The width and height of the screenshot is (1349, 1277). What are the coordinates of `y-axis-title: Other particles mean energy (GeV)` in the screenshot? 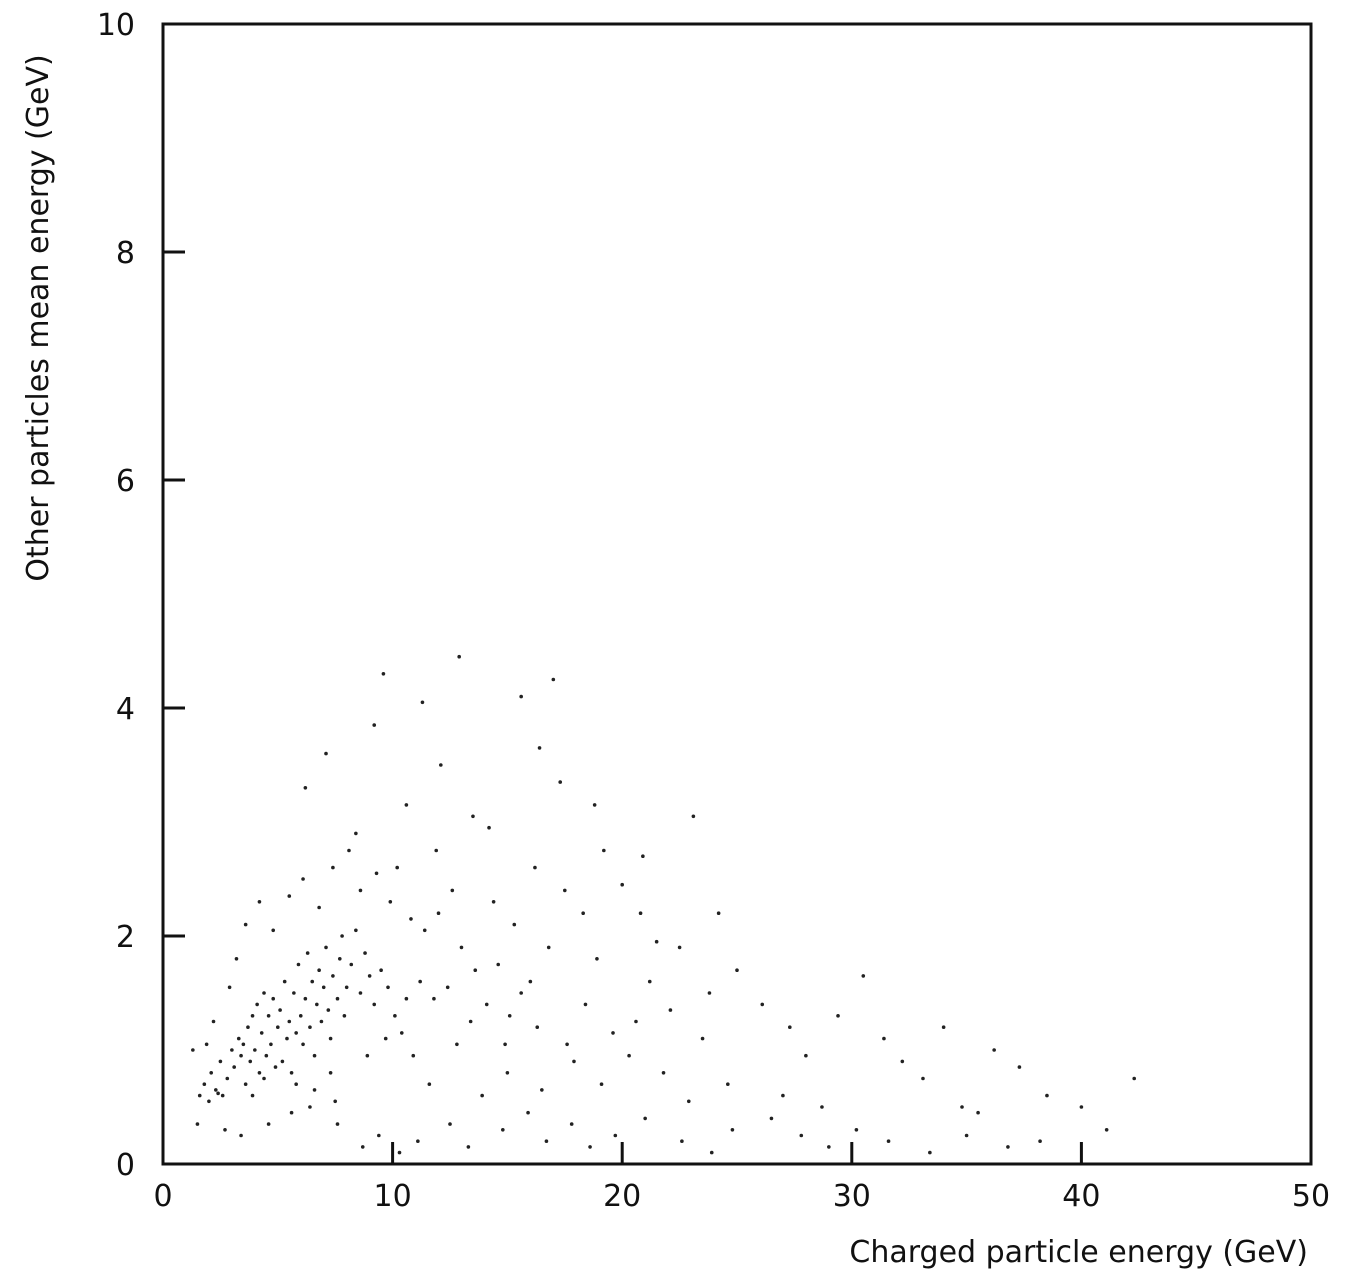 It's located at (38, 317).